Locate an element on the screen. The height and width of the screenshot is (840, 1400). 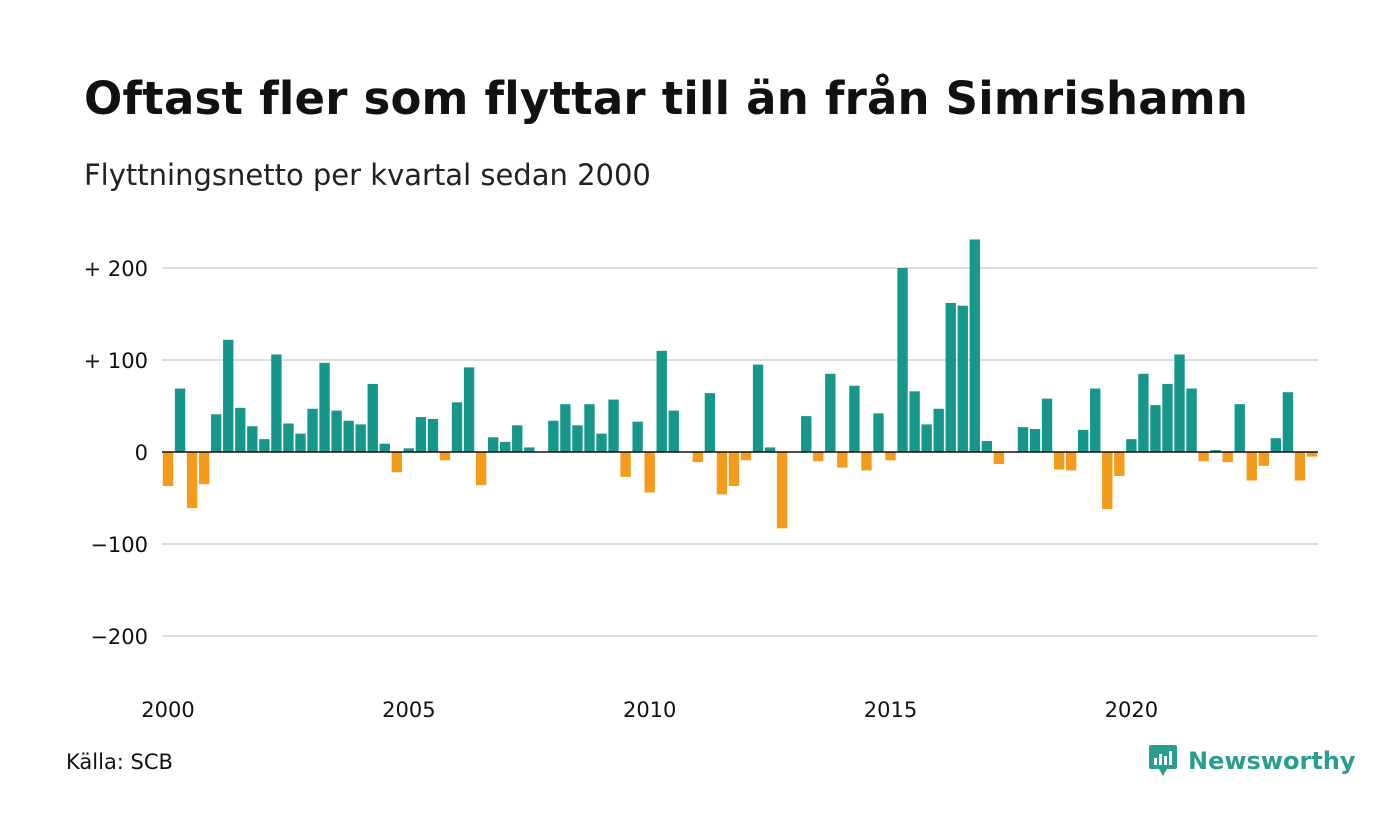
y-tick-label: + 200 is located at coordinates (116, 269).